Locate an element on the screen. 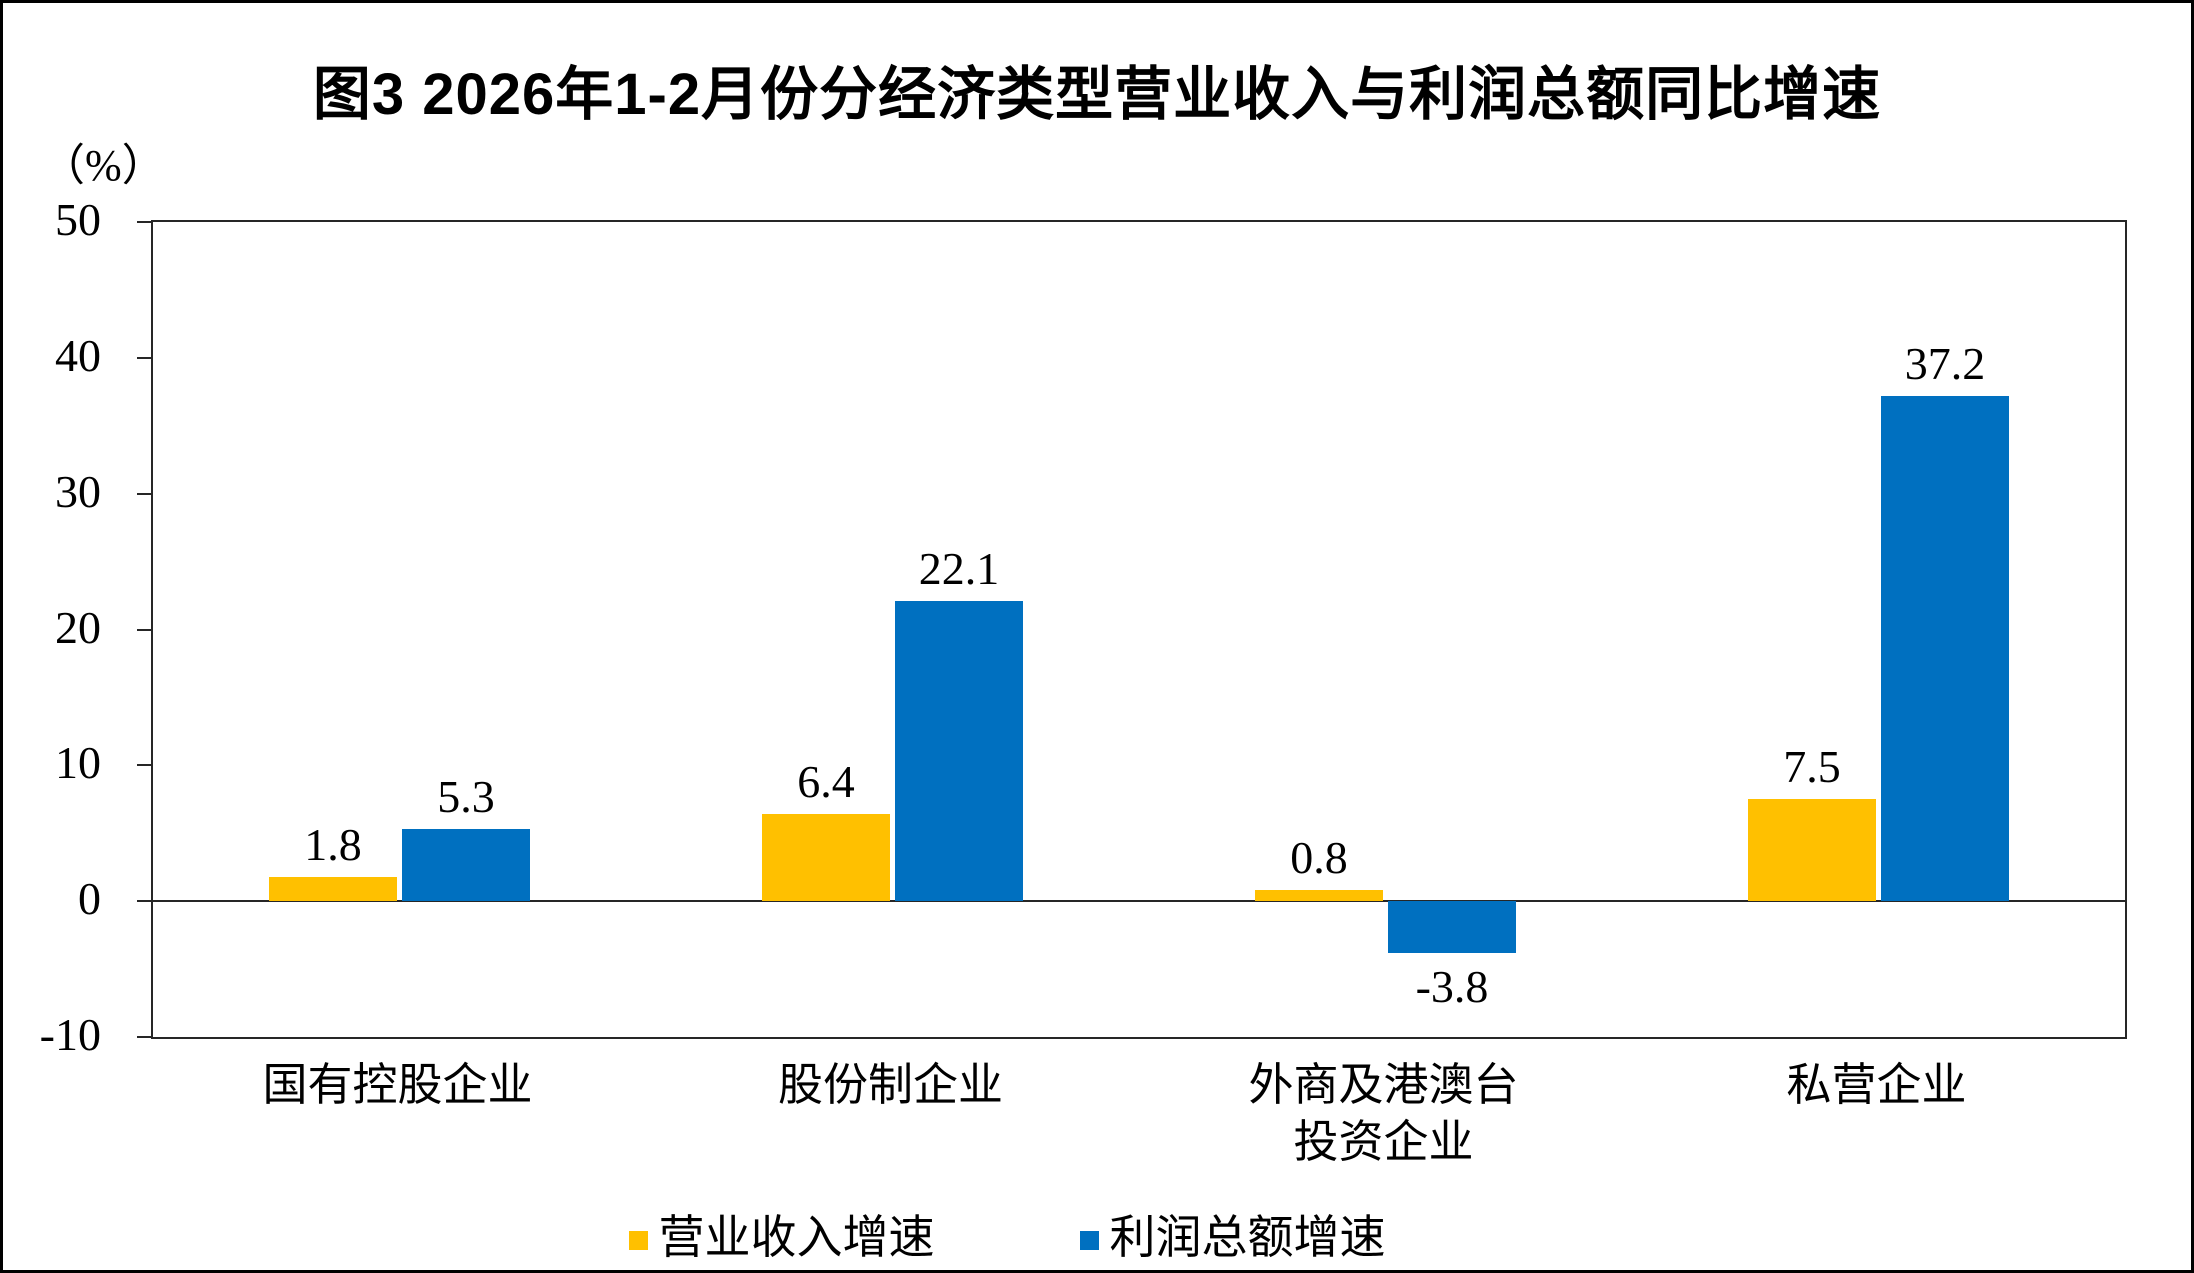 The width and height of the screenshot is (2194, 1273). y-axis-tick-label: 20 is located at coordinates (78, 627).